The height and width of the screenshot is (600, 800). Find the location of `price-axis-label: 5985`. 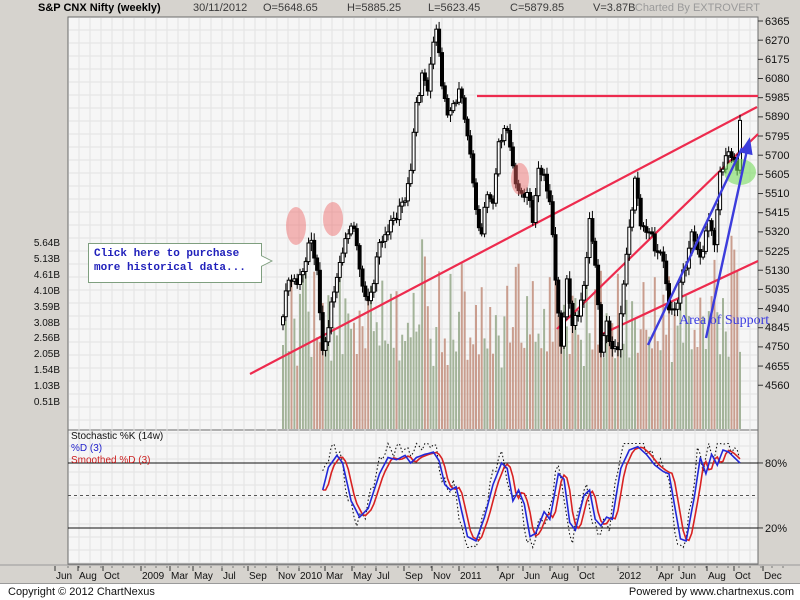

price-axis-label: 5985 is located at coordinates (777, 98).